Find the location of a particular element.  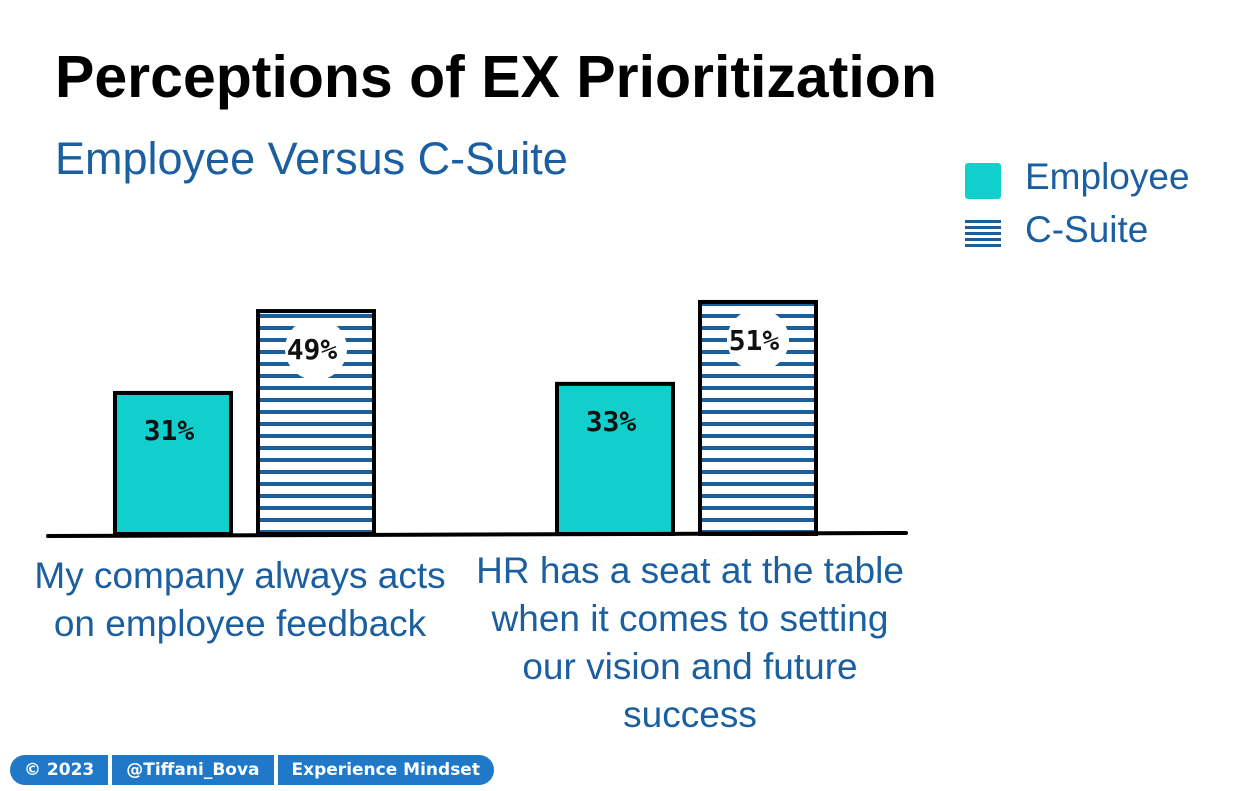

legend-swatch-csuite is located at coordinates (983, 235).